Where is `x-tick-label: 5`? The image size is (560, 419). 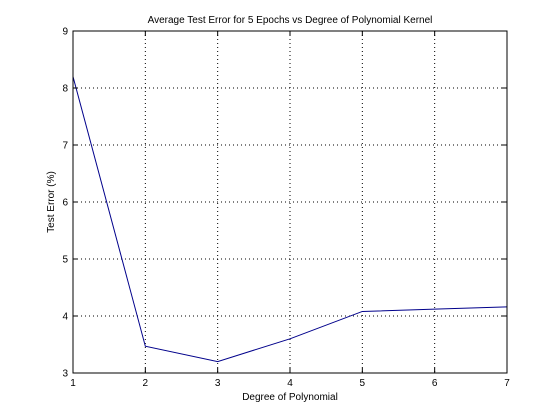 x-tick-label: 5 is located at coordinates (363, 383).